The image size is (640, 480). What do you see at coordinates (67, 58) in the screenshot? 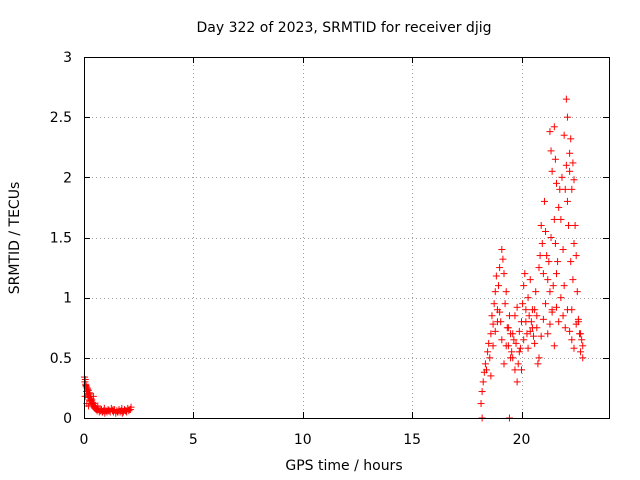
I see `y-tick-label: 3` at bounding box center [67, 58].